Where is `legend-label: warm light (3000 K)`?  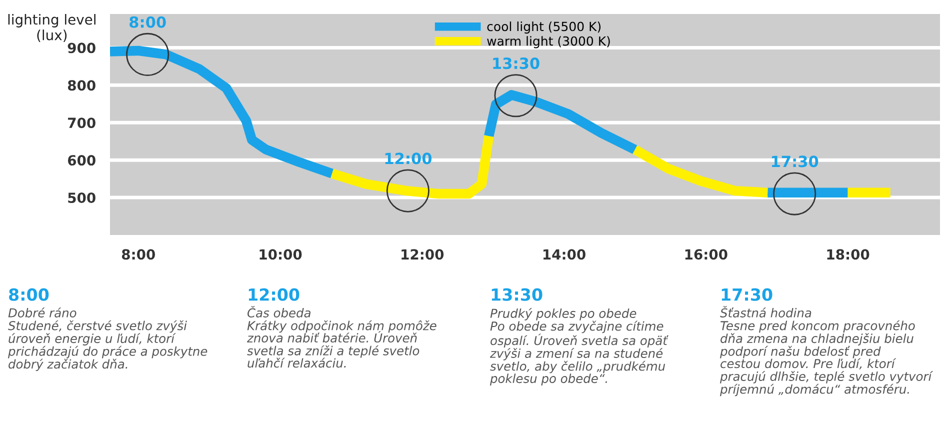
legend-label: warm light (3000 K) is located at coordinates (548, 42).